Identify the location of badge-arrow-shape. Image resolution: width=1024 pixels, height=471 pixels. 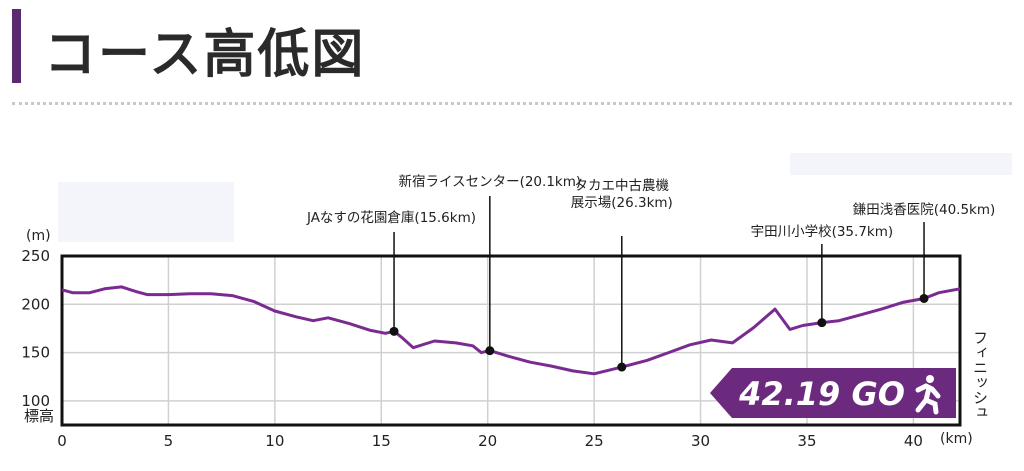
(833, 393).